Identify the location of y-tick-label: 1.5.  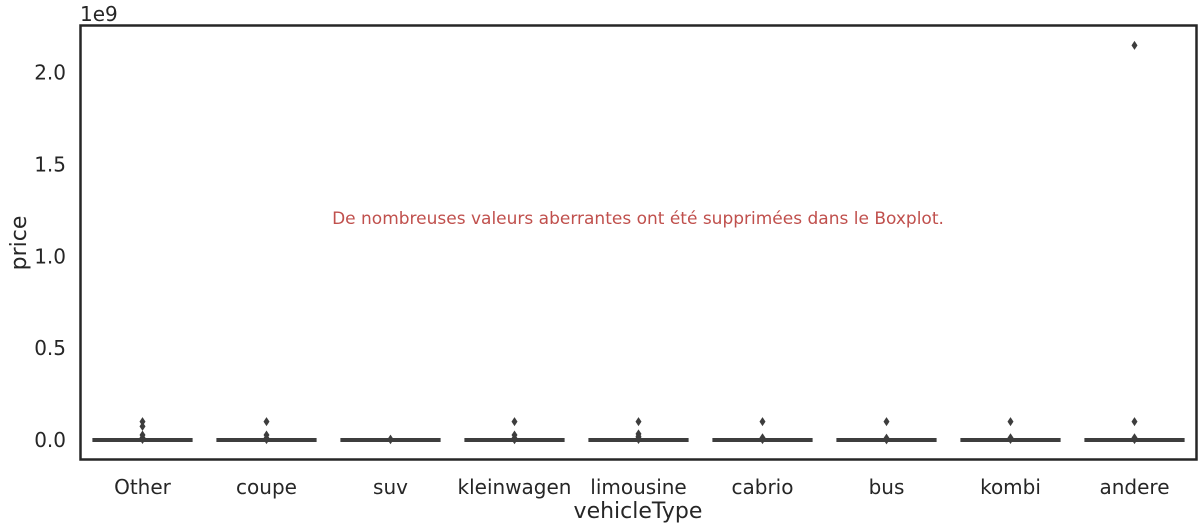
(50, 164).